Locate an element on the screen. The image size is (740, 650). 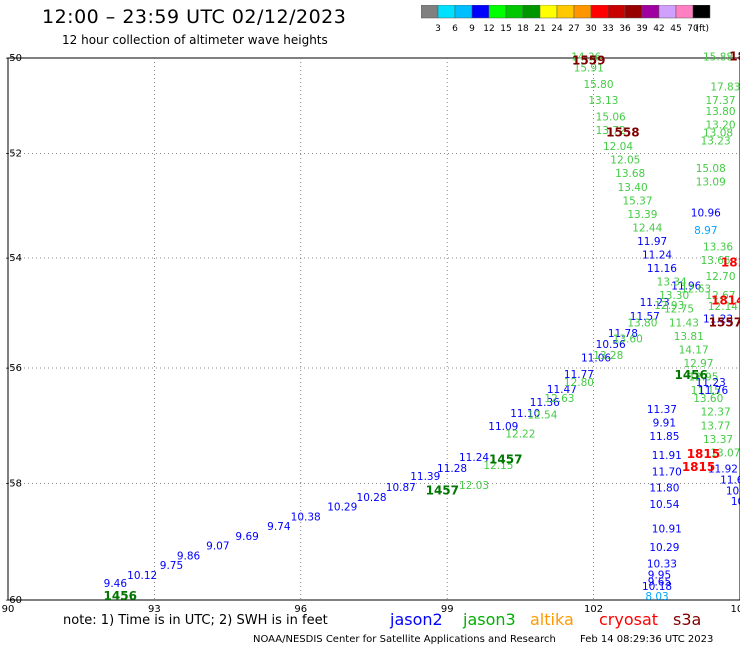
wave-height-label: 11.37 is located at coordinates (662, 410).